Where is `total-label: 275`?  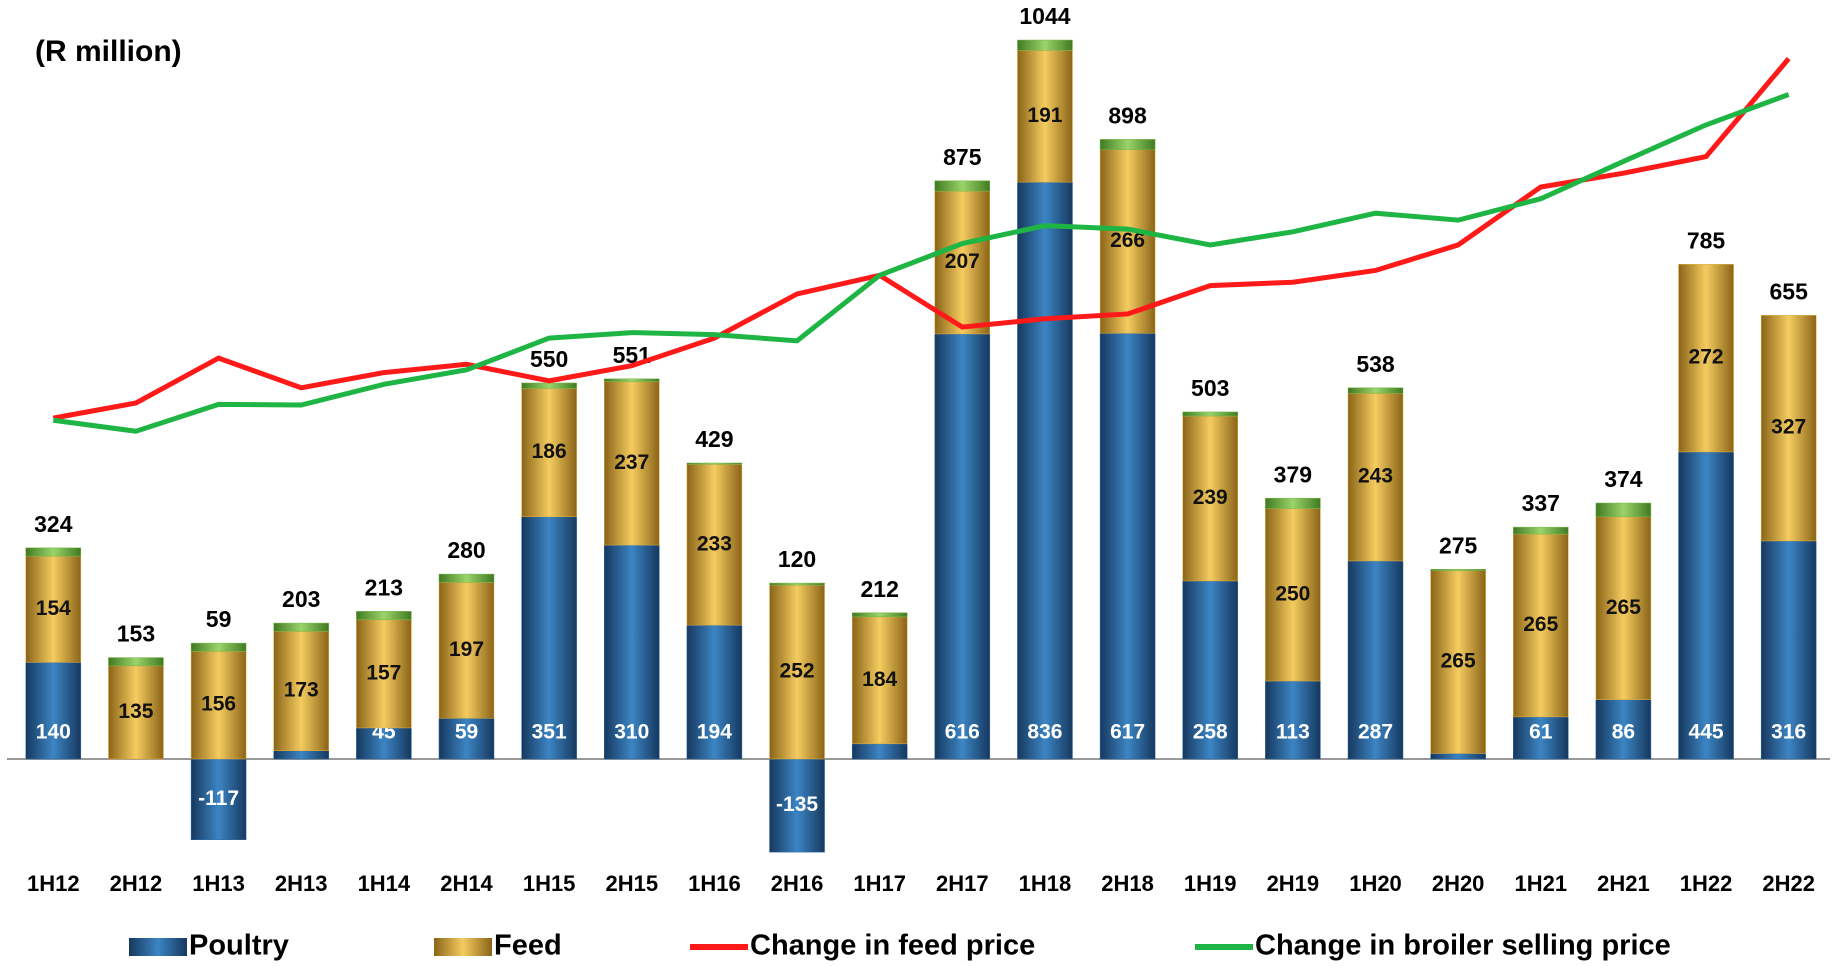
total-label: 275 is located at coordinates (1458, 545).